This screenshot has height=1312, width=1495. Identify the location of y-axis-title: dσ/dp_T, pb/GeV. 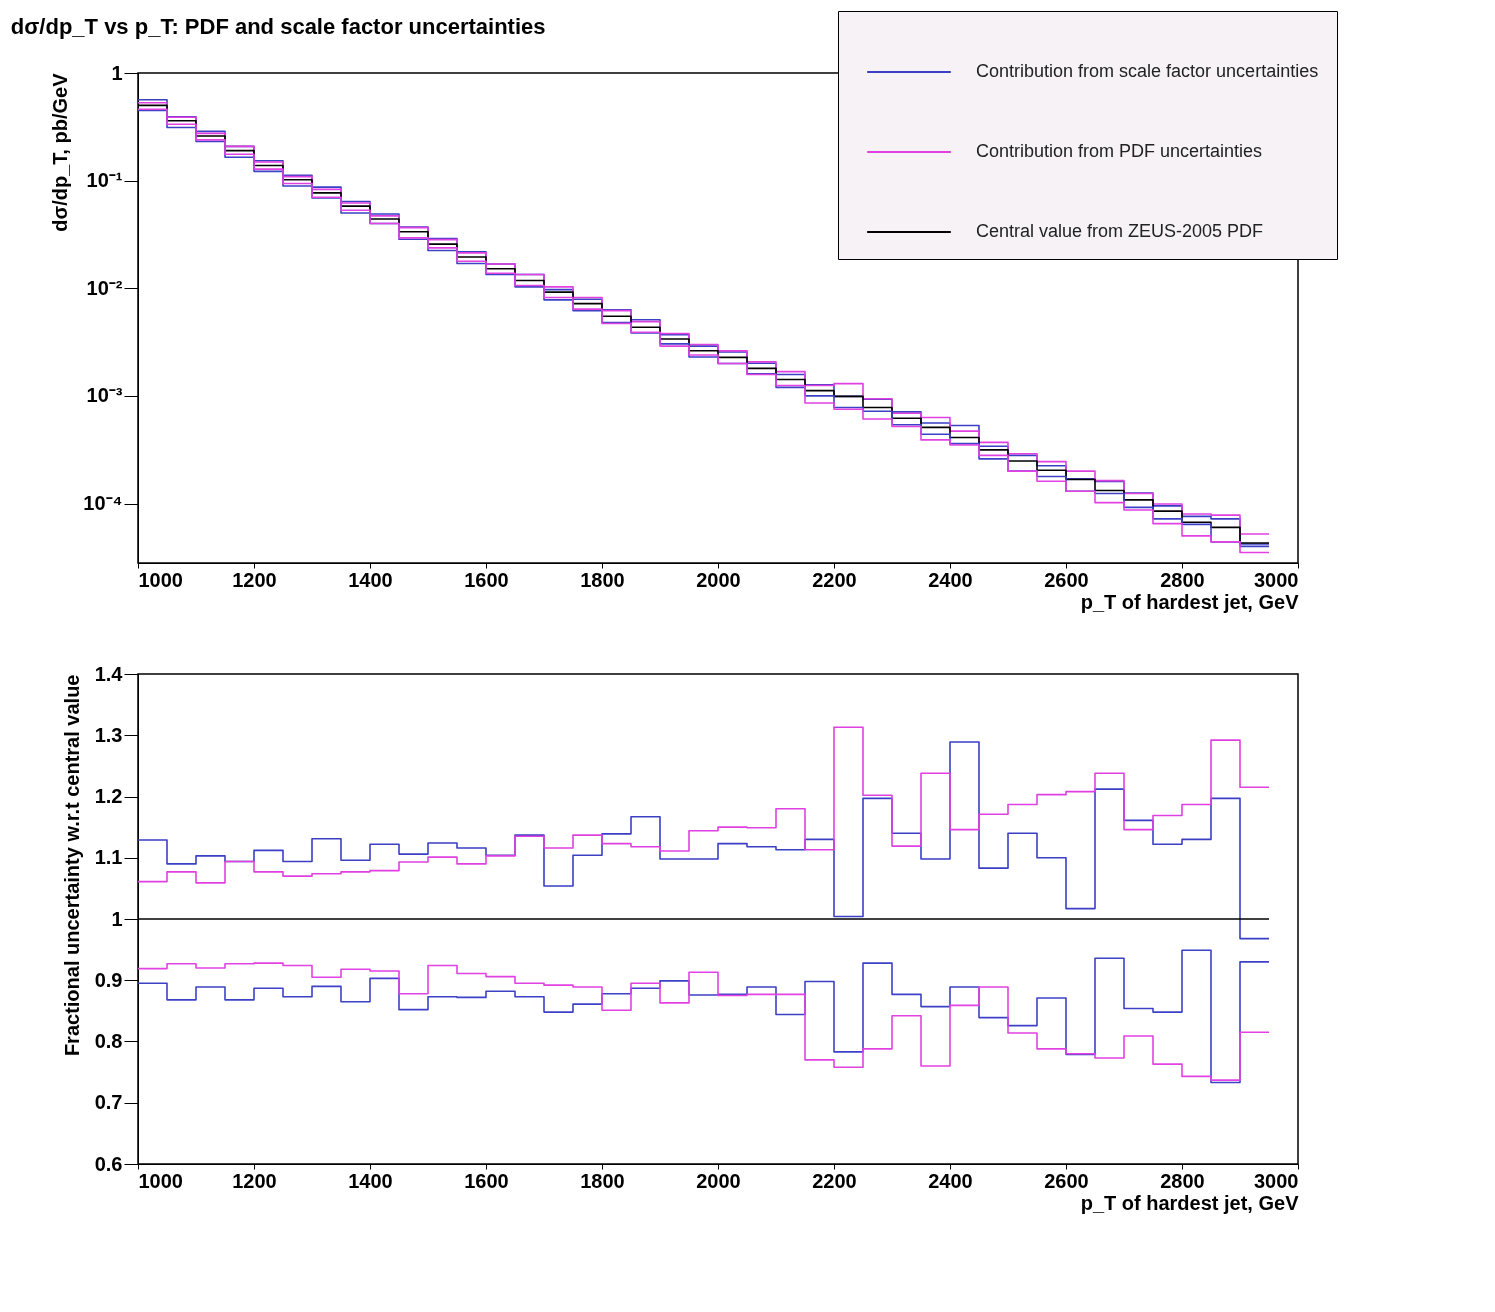
(60, 152).